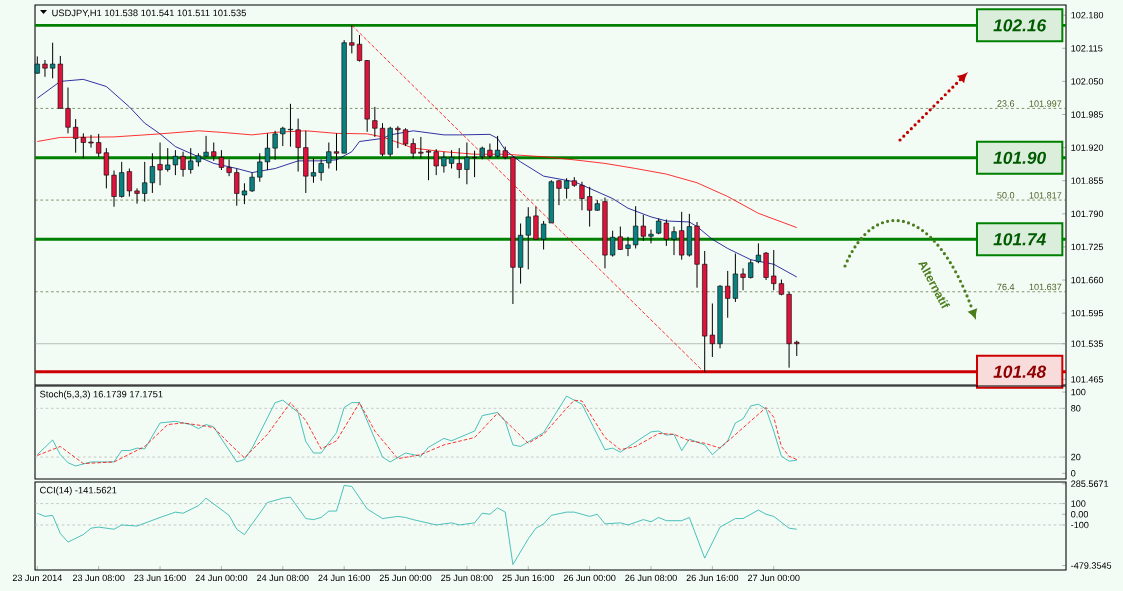 The height and width of the screenshot is (591, 1123). I want to click on annotation: 23.6, so click(1006, 103).